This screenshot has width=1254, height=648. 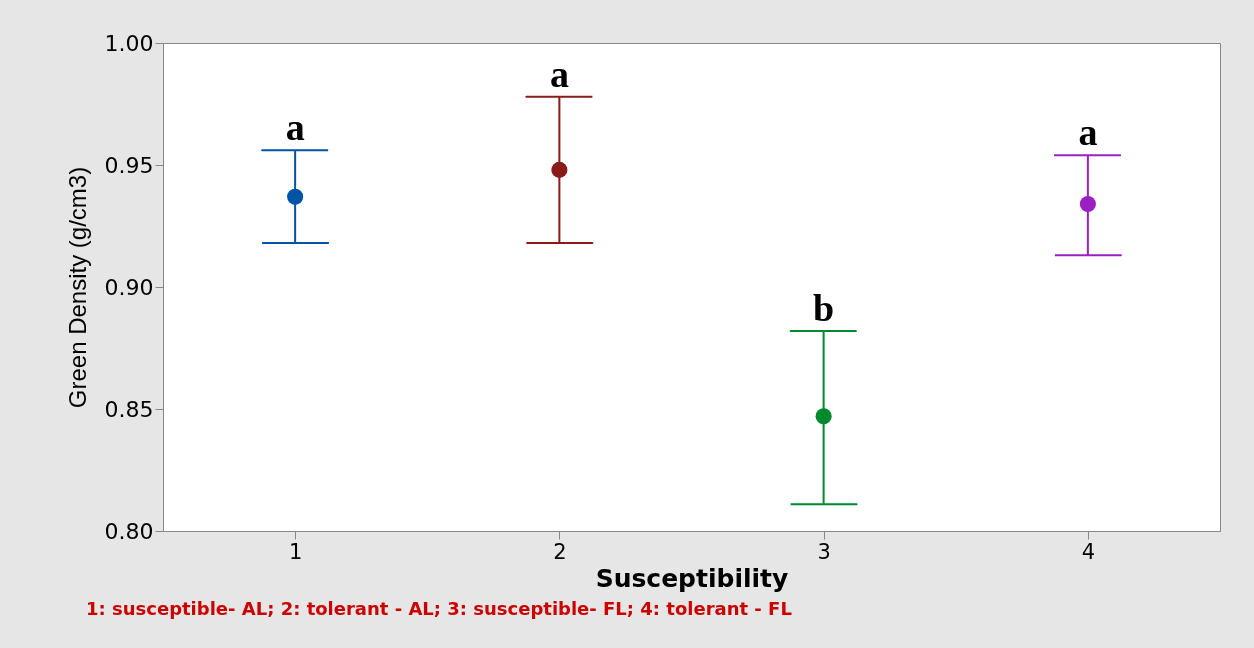 I want to click on x-axis-title: Susceptibility, so click(x=692, y=578).